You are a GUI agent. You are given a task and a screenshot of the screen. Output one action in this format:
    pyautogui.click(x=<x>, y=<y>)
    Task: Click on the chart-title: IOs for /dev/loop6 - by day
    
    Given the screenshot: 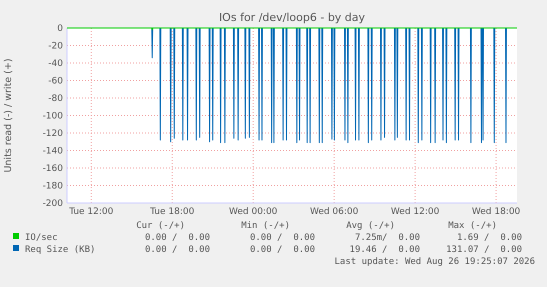 What is the action you would take?
    pyautogui.click(x=292, y=17)
    